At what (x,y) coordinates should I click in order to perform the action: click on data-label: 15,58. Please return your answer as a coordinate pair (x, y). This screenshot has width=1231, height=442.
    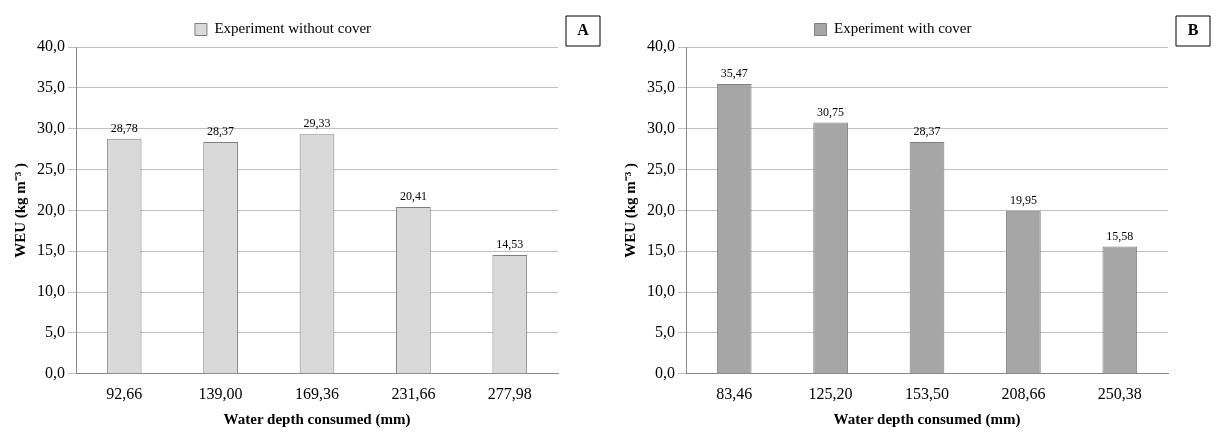
    Looking at the image, I should click on (1120, 235).